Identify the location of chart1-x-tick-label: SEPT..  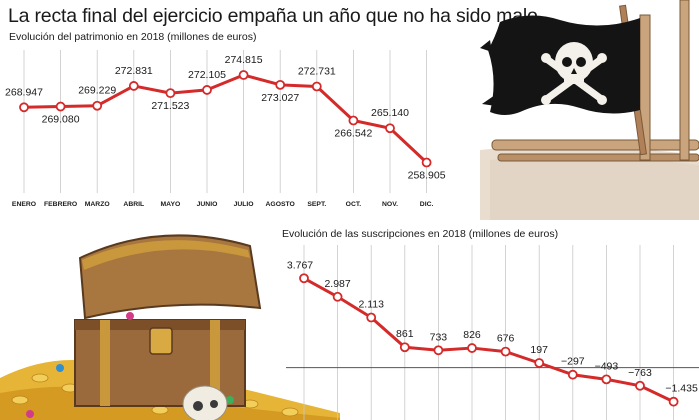
(316, 204).